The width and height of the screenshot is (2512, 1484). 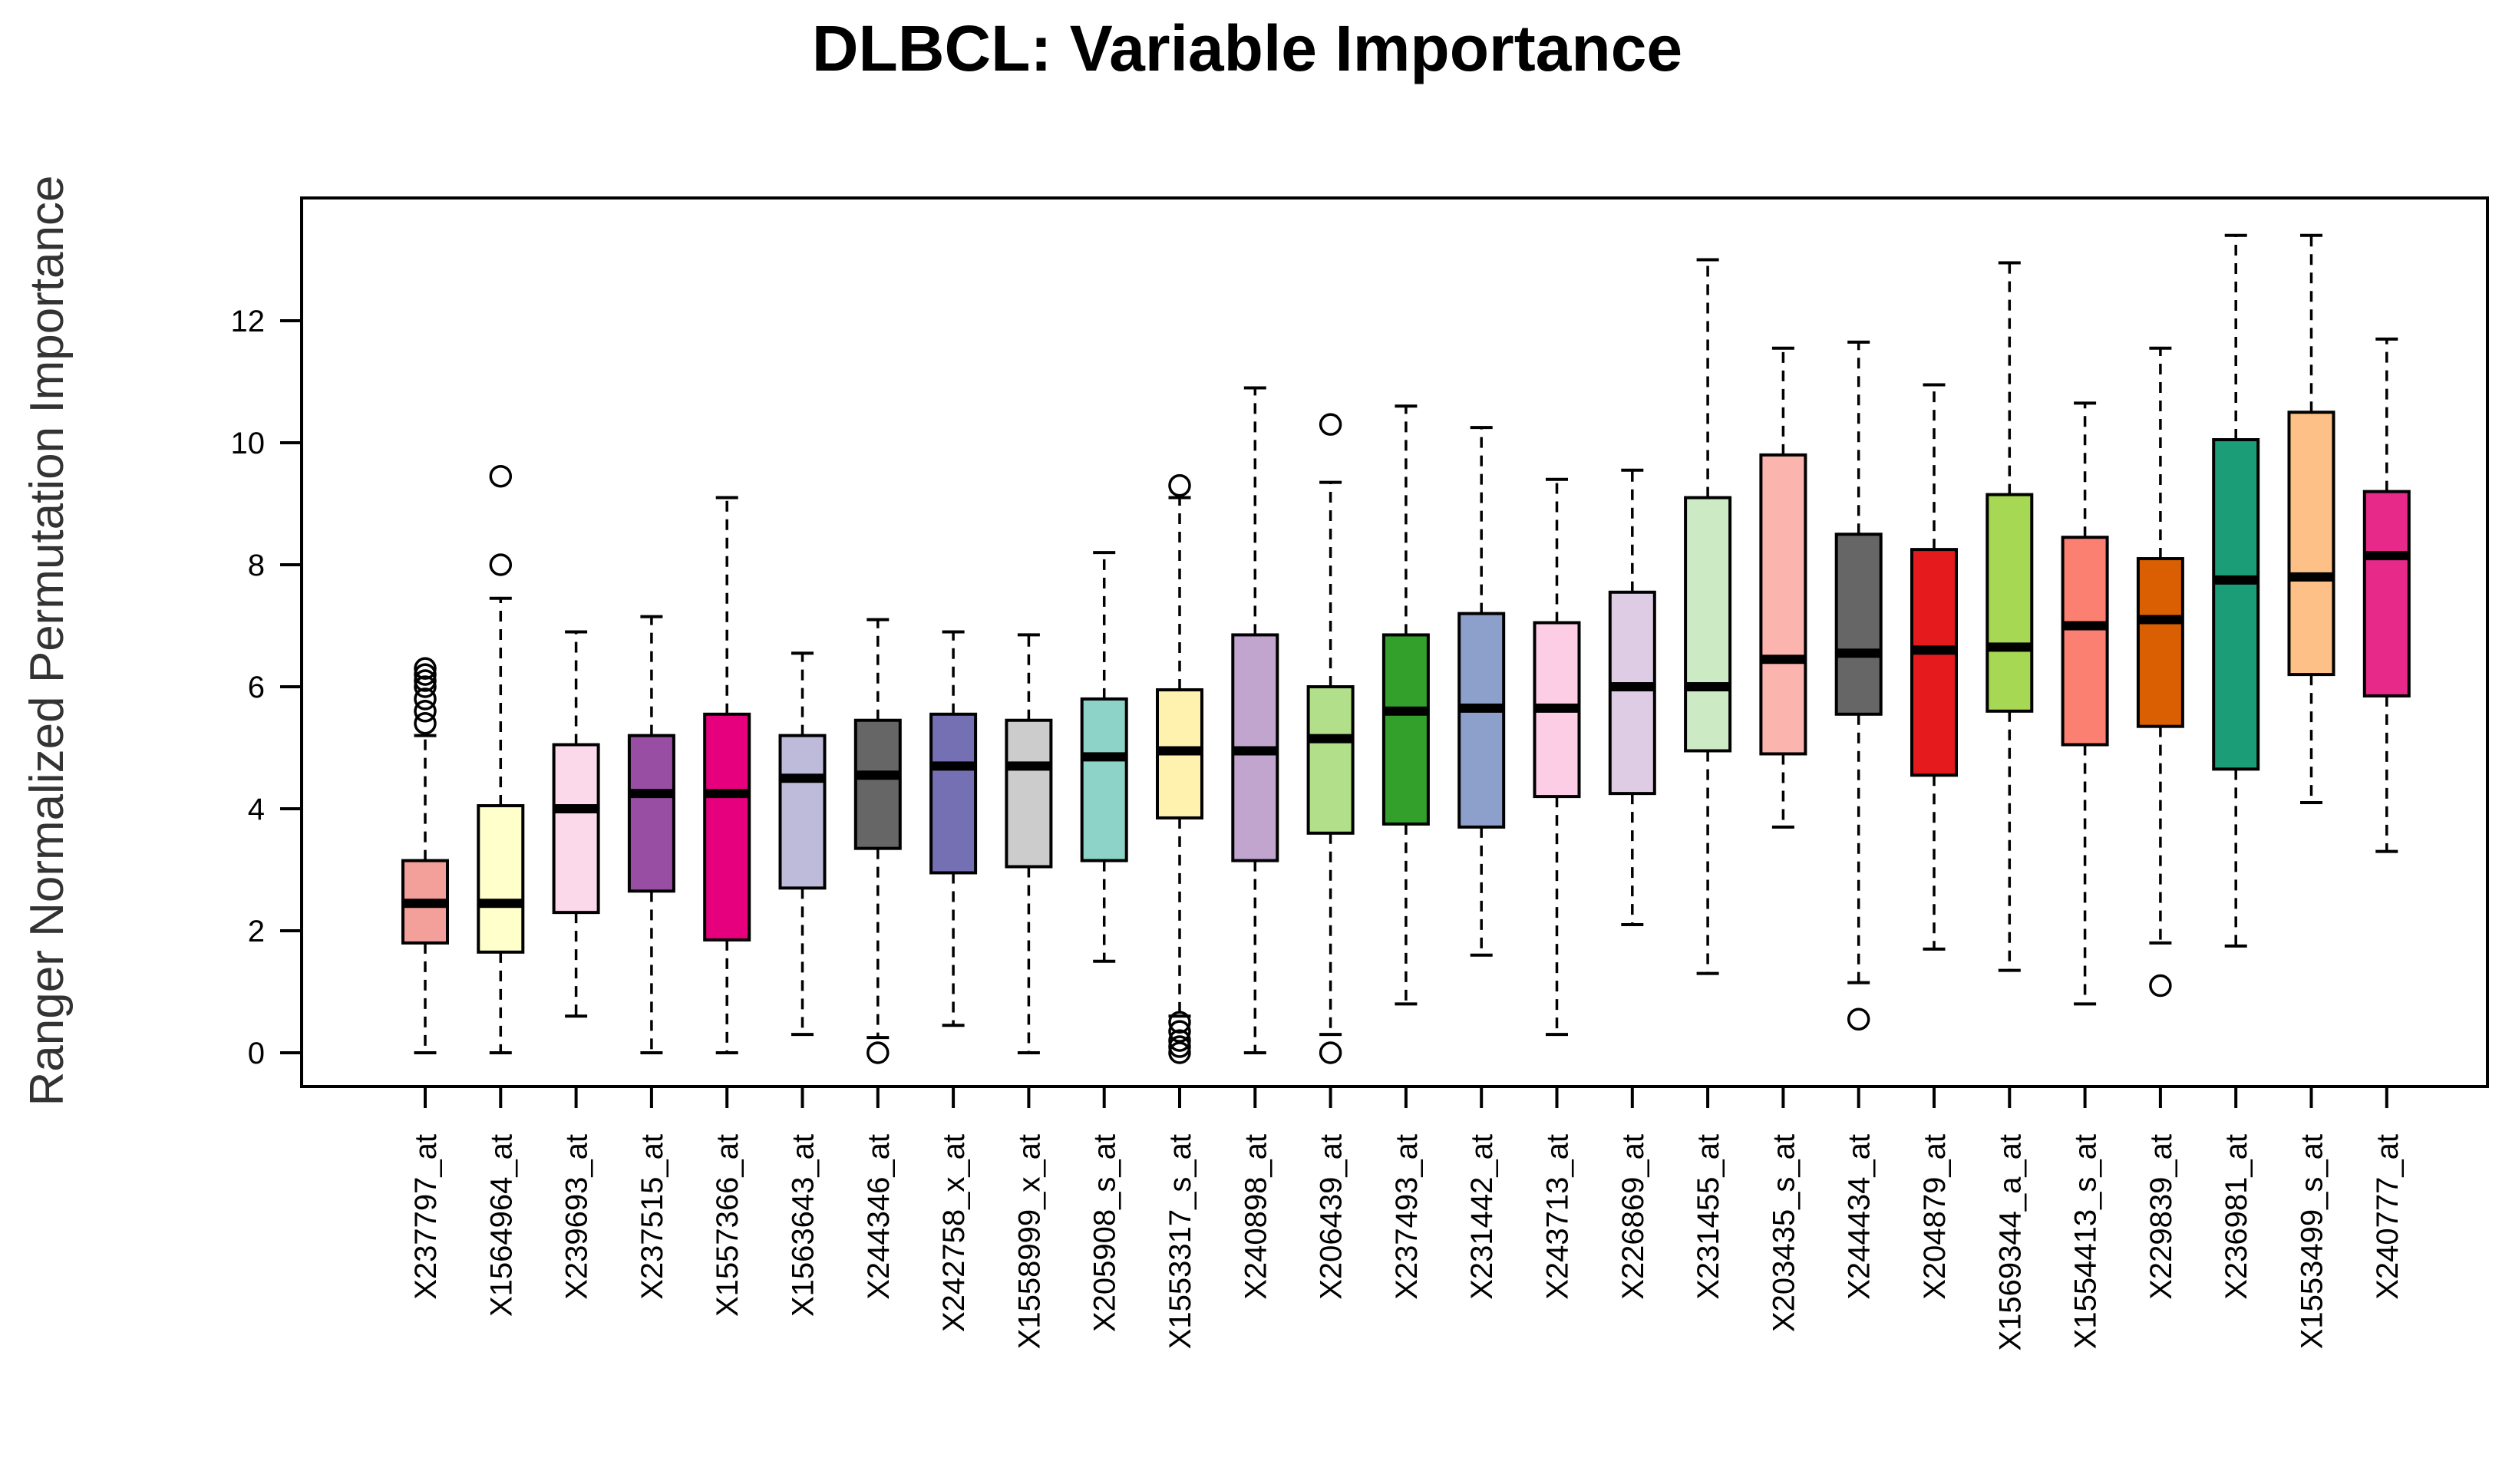 I want to click on x-tick-label: X237515_at, so click(x=652, y=1217).